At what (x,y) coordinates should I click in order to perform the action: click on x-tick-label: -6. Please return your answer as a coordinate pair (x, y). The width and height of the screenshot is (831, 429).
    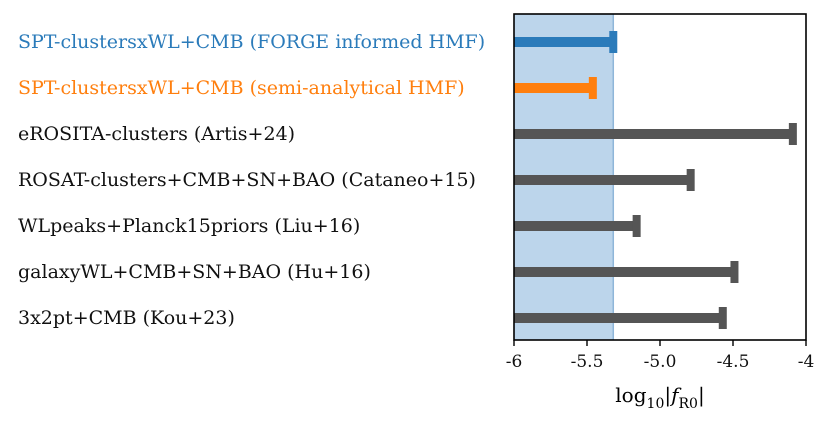
    Looking at the image, I should click on (514, 362).